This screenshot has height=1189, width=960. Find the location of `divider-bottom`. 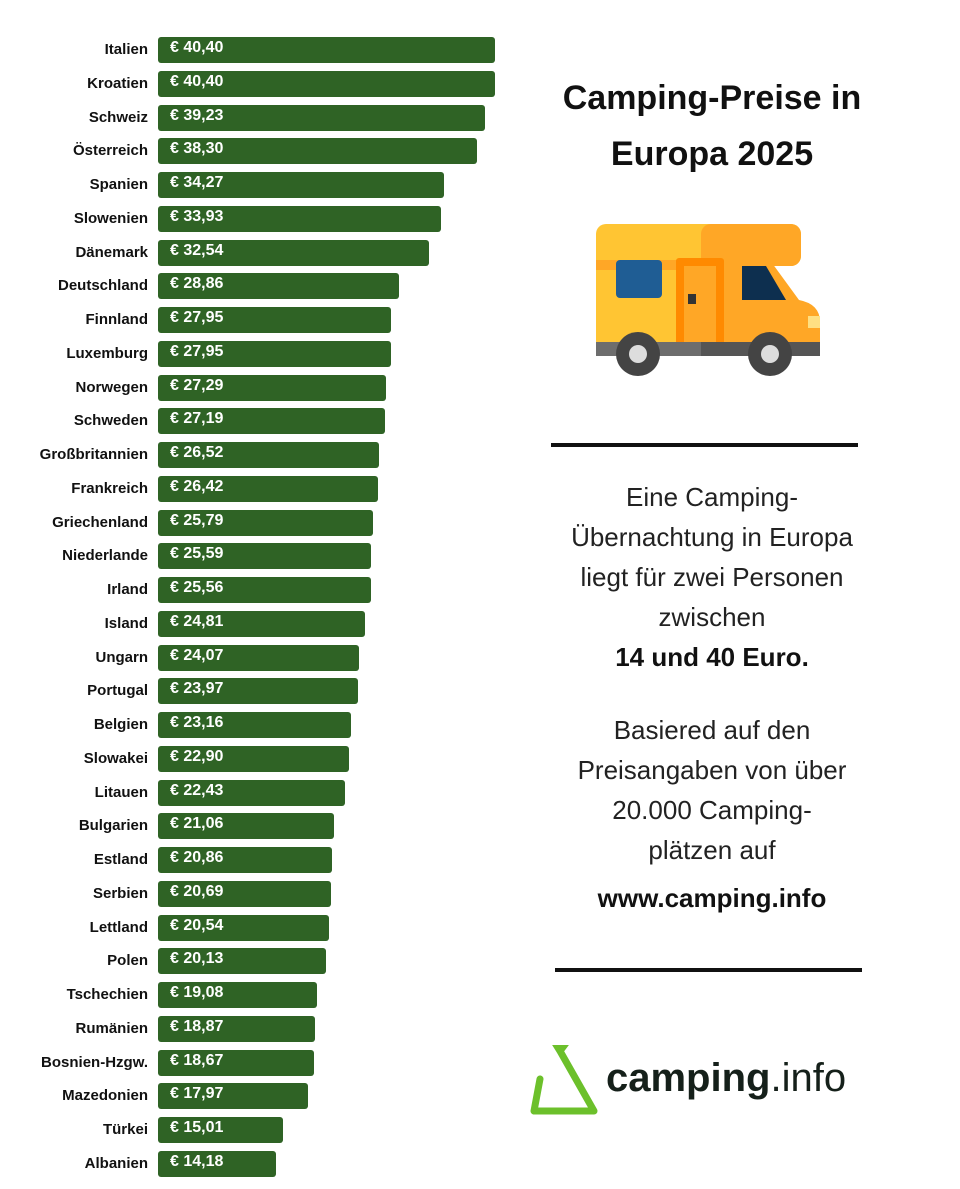

divider-bottom is located at coordinates (708, 970).